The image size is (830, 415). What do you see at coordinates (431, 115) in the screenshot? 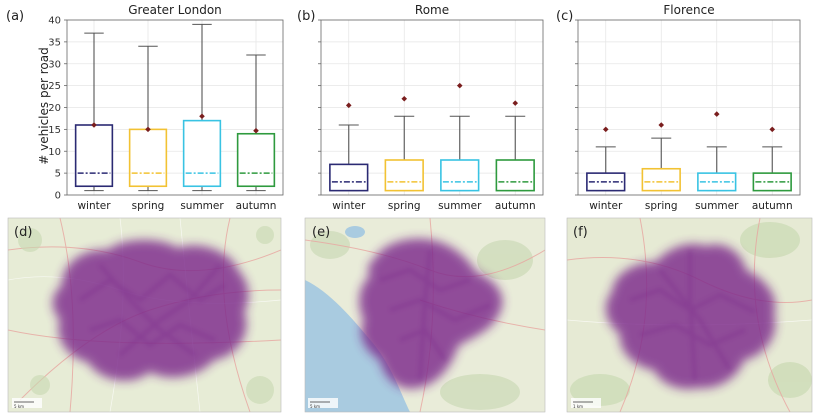
I see `plot-area-b: winter spring summer autumn` at bounding box center [431, 115].